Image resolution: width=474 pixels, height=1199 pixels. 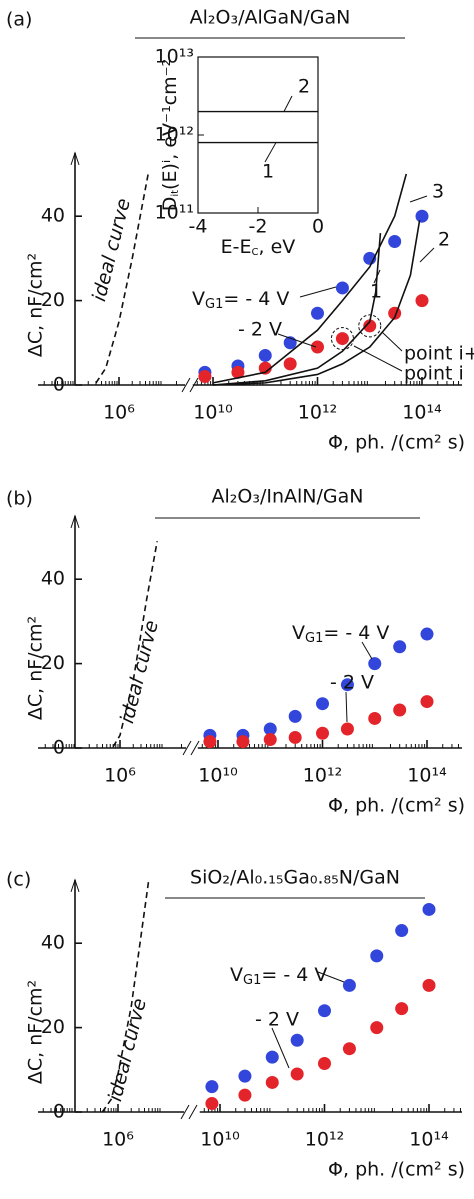 What do you see at coordinates (444, 240) in the screenshot?
I see `series-label: 2` at bounding box center [444, 240].